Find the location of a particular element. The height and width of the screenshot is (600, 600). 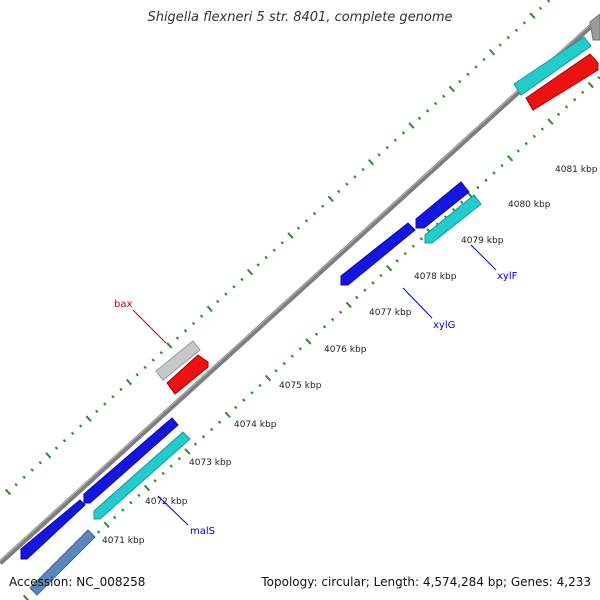

feature-arrow-blue is located at coordinates (53, 529).